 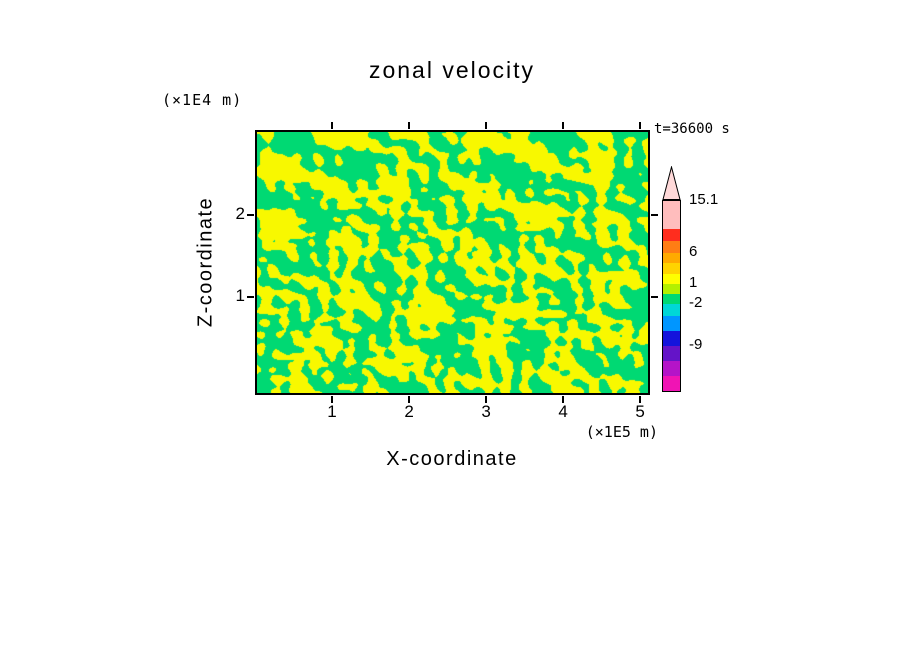 What do you see at coordinates (452, 459) in the screenshot?
I see `x-axis-title: X-coordinate` at bounding box center [452, 459].